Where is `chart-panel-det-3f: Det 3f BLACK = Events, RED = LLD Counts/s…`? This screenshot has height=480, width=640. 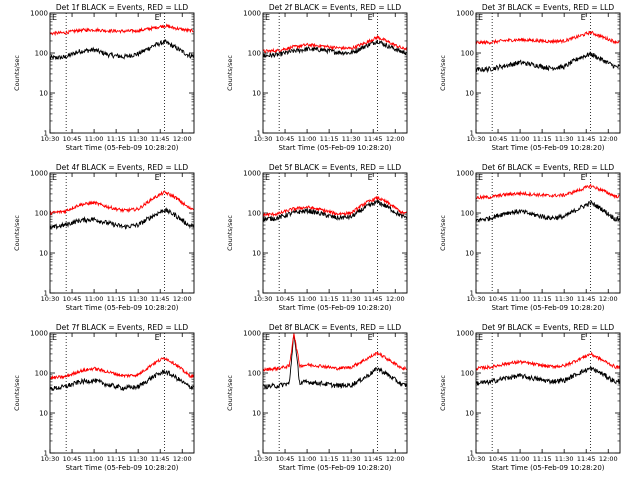
chart-panel-det-3f: Det 3f BLACK = Events, RED = LLD Counts/s… is located at coordinates (530, 77).